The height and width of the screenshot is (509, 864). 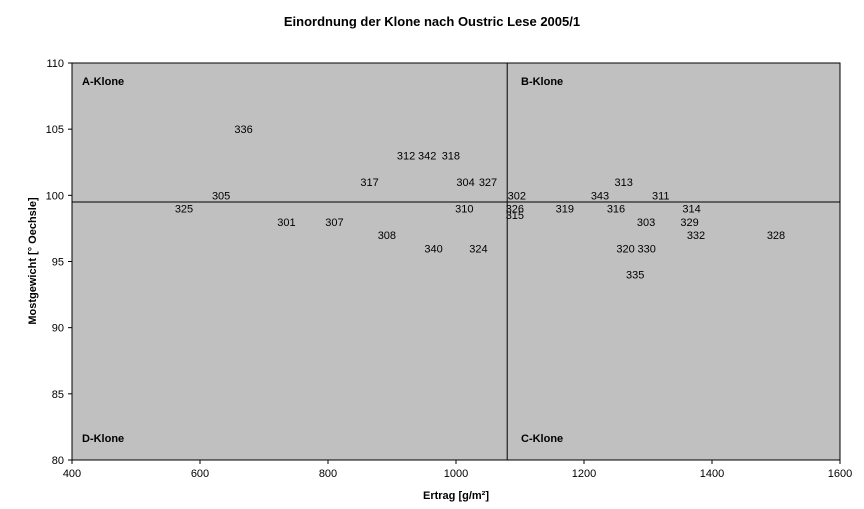 What do you see at coordinates (625, 249) in the screenshot?
I see `data-point-320: 320` at bounding box center [625, 249].